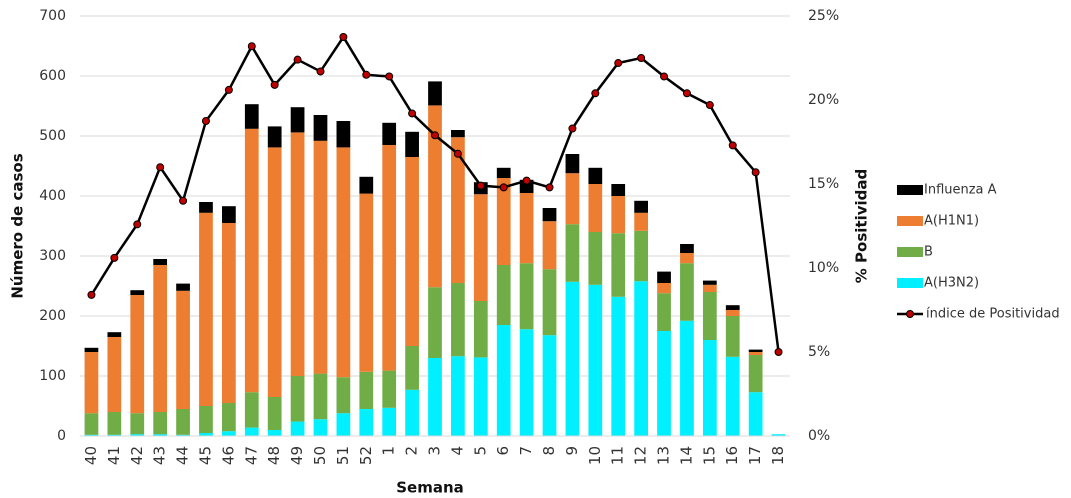  What do you see at coordinates (52, 256) in the screenshot?
I see `y-tick-label: 300` at bounding box center [52, 256].